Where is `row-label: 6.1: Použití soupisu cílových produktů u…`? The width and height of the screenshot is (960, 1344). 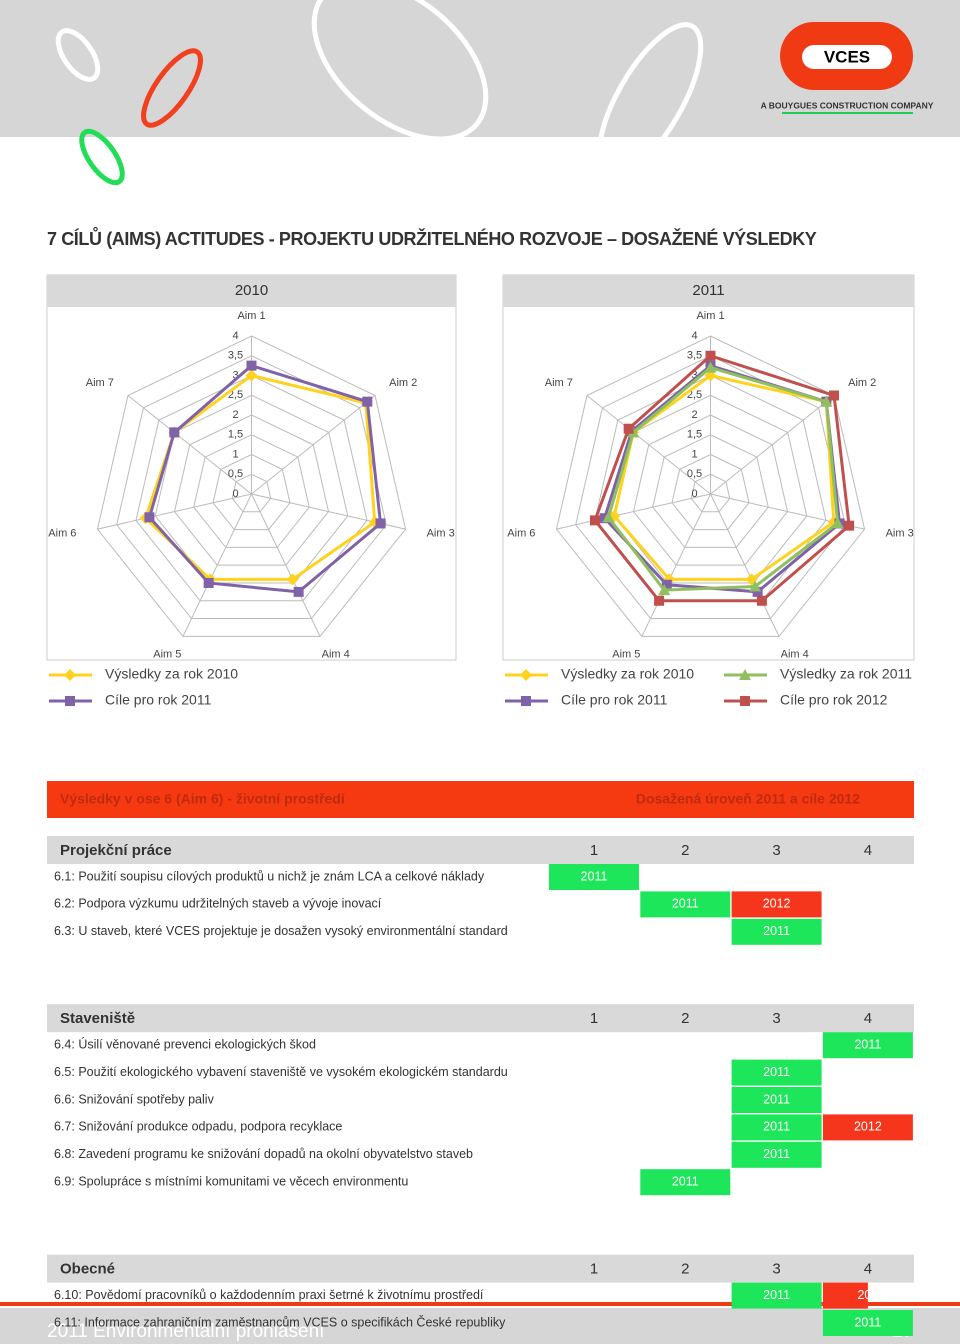 row-label: 6.1: Použití soupisu cílových produktů u… is located at coordinates (269, 876).